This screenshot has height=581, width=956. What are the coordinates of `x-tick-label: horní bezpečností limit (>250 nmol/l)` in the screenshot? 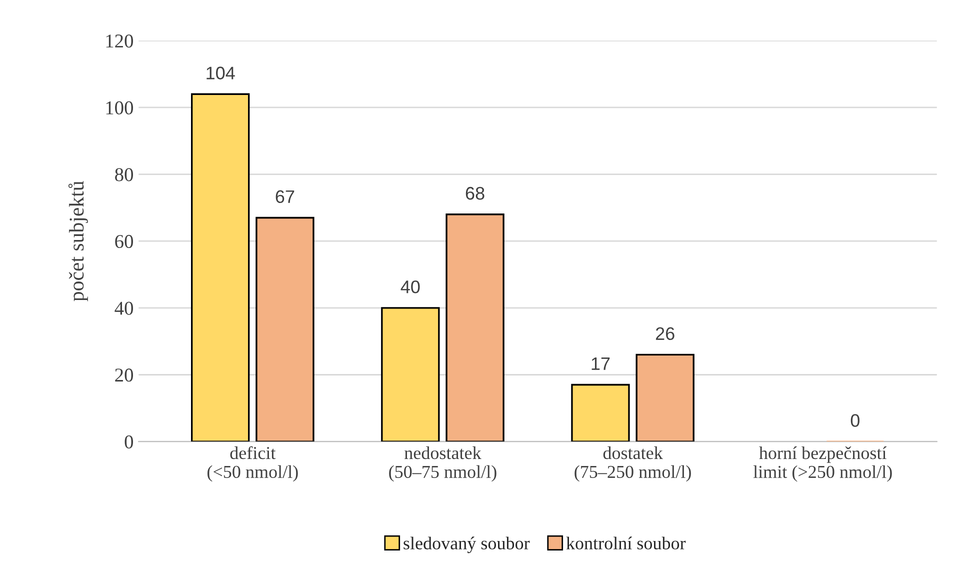 It's located at (822, 464).